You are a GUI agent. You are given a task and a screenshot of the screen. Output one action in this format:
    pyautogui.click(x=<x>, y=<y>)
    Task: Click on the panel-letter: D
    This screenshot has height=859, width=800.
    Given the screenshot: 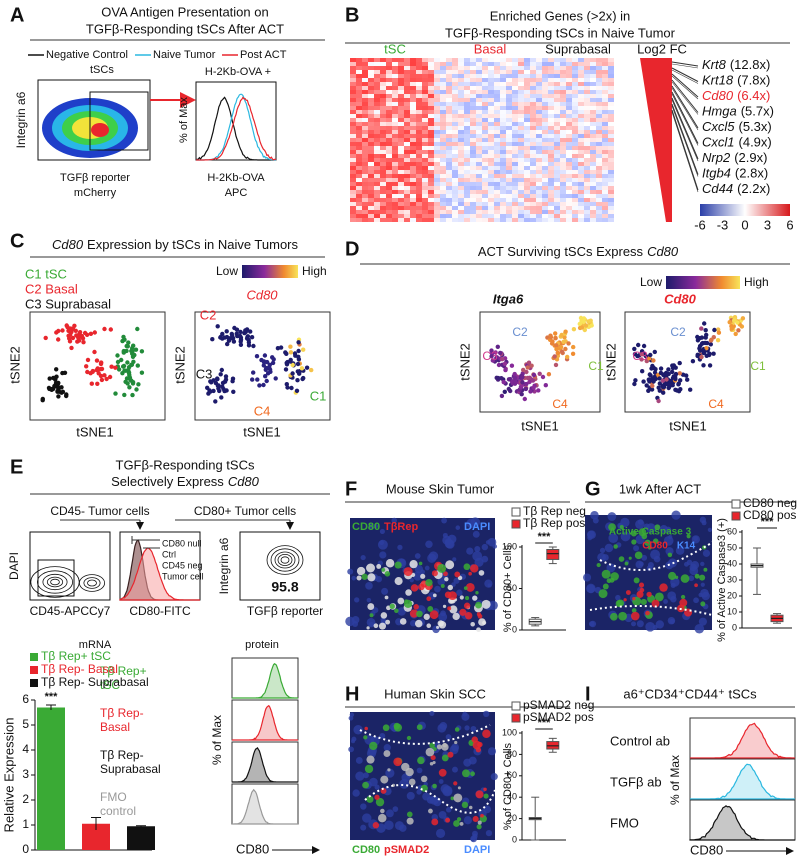 What is the action you would take?
    pyautogui.click(x=352, y=249)
    